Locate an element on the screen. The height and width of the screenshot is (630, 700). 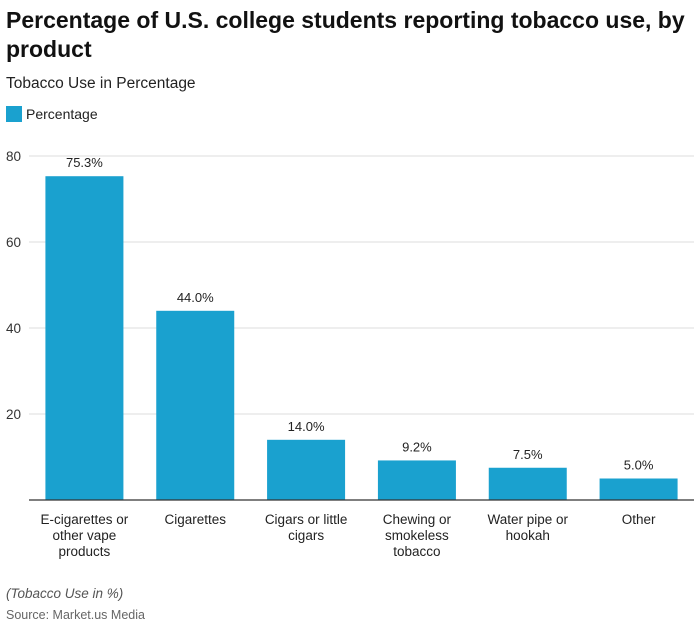
data-label: 14.0% is located at coordinates (306, 426).